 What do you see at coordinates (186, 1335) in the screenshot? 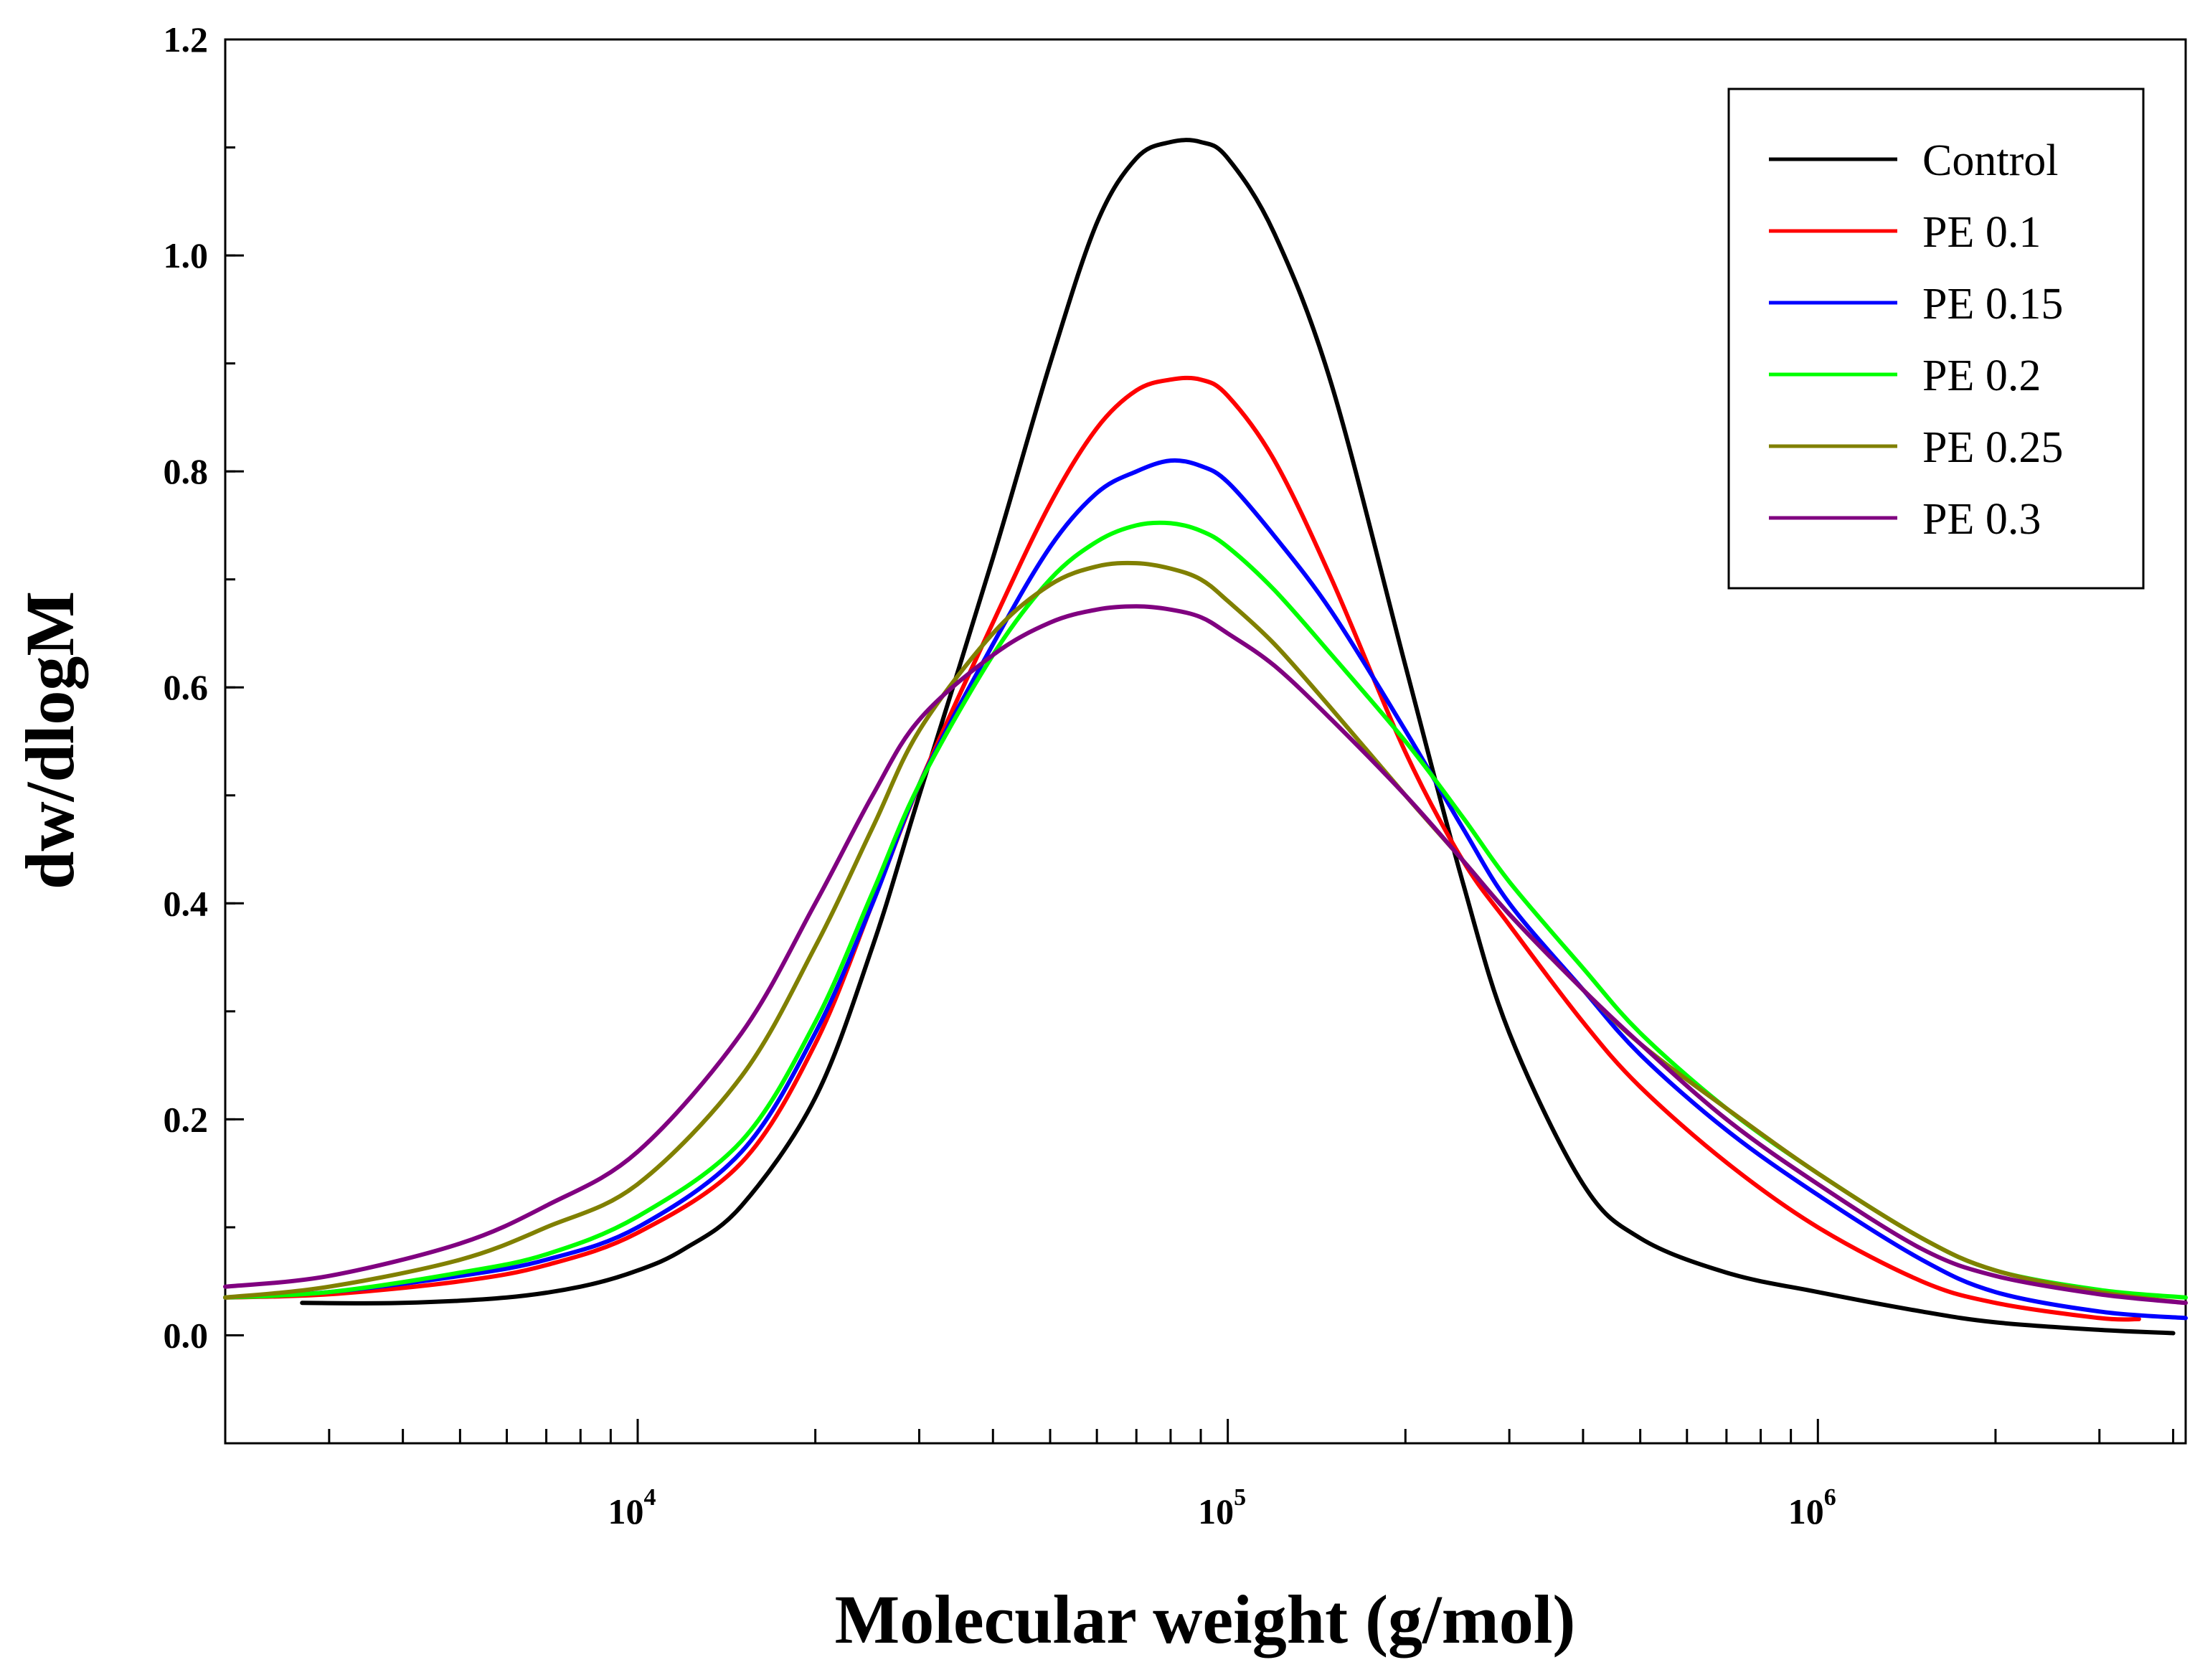
I see `y-tick-label: 0.0` at bounding box center [186, 1335].